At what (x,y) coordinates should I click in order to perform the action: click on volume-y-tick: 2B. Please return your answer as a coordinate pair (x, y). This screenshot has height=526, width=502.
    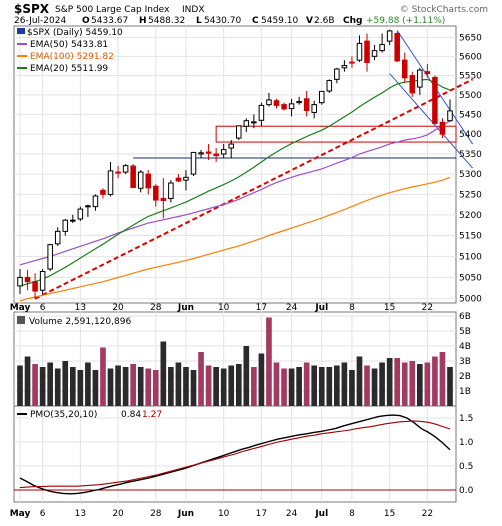
    Looking at the image, I should click on (465, 377).